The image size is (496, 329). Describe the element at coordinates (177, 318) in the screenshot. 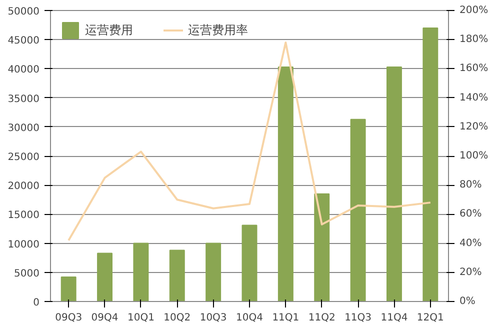

I see `x-tick-label: 10Q2` at that location.